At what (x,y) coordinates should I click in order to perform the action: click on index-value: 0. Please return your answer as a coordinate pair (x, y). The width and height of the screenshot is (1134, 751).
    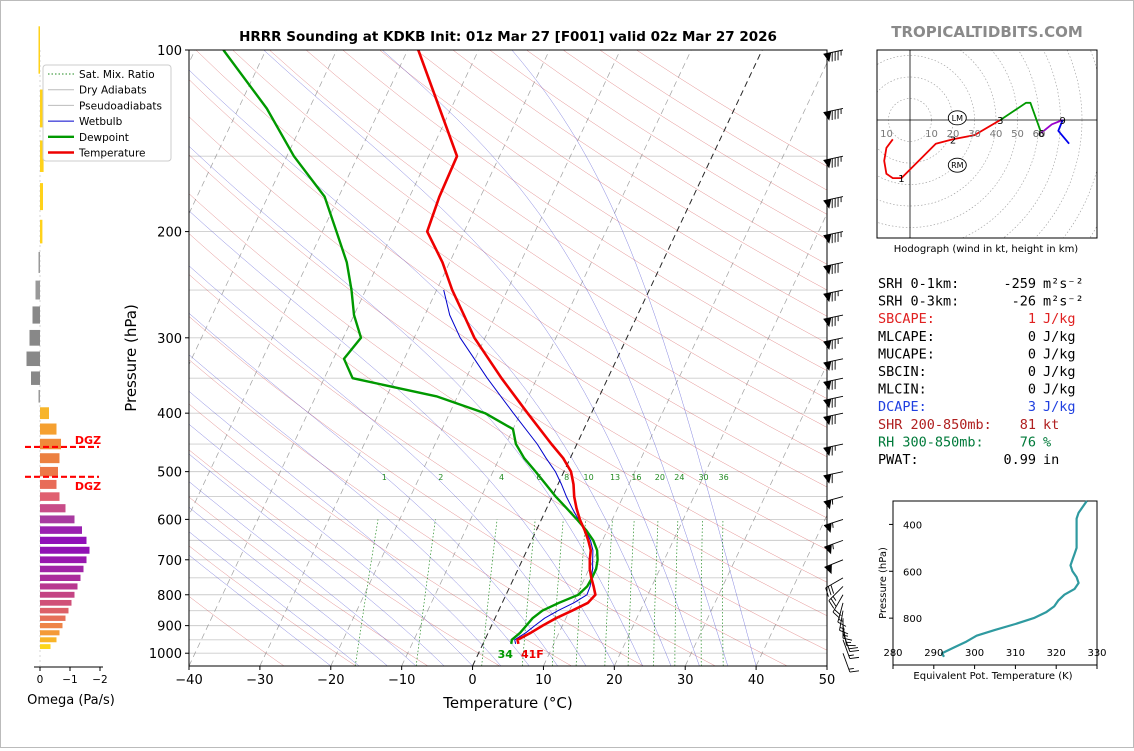
    Looking at the image, I should click on (1032, 354).